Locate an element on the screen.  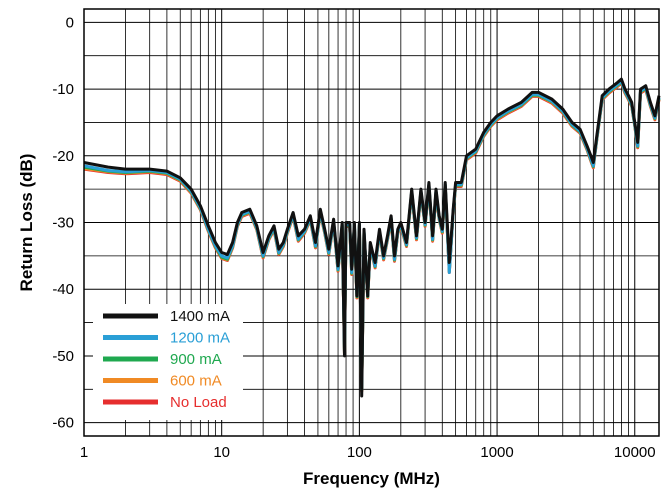
y-tick-label: -30 is located at coordinates (63, 223).